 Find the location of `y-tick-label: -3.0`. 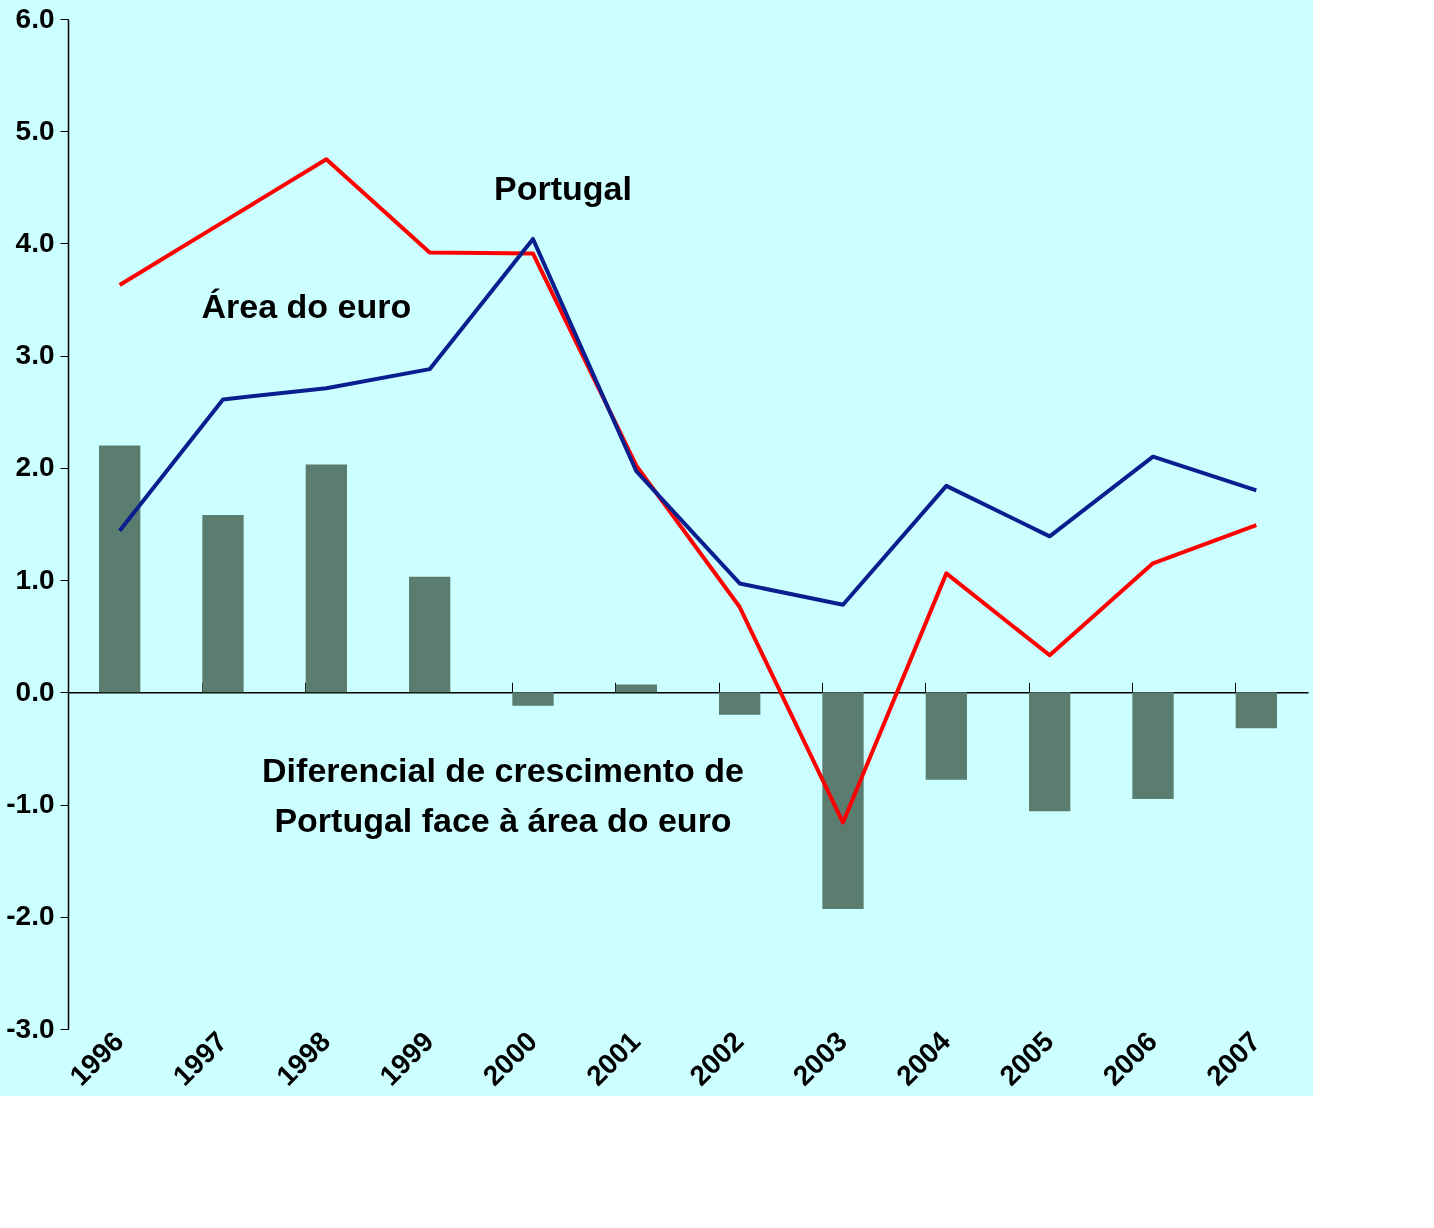

y-tick-label: -3.0 is located at coordinates (30, 1028).